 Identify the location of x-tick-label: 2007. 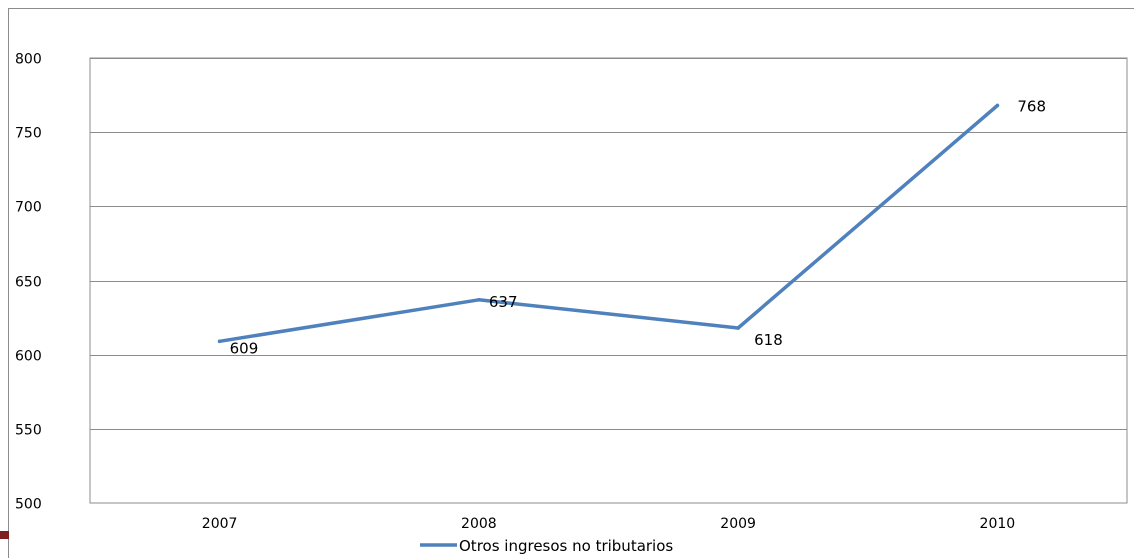
(220, 524).